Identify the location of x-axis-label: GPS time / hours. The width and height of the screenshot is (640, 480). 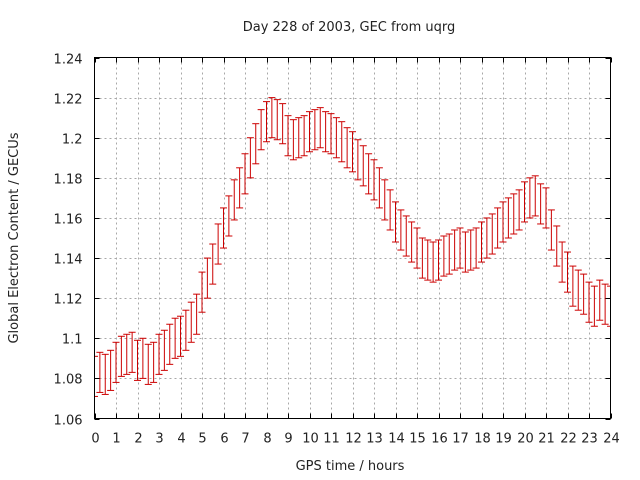
(350, 466).